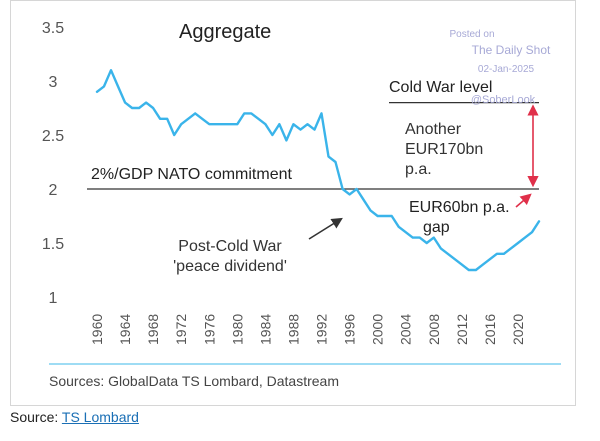 This screenshot has height=441, width=600. Describe the element at coordinates (100, 417) in the screenshot. I see `source-link: TS Lombard` at that location.